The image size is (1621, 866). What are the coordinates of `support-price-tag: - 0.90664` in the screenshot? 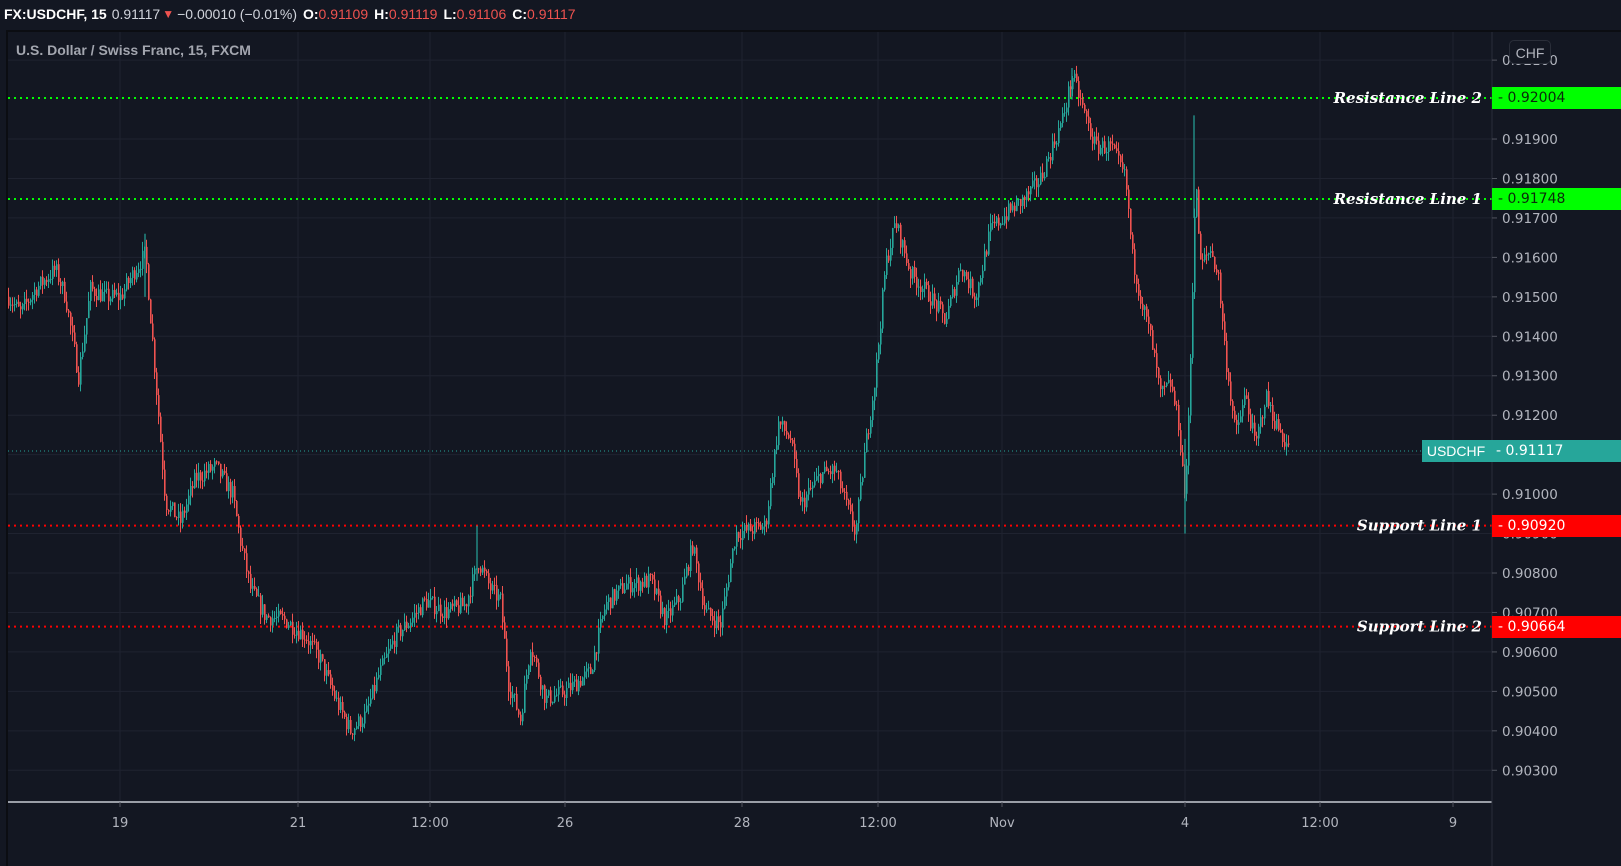 It's located at (1556, 626).